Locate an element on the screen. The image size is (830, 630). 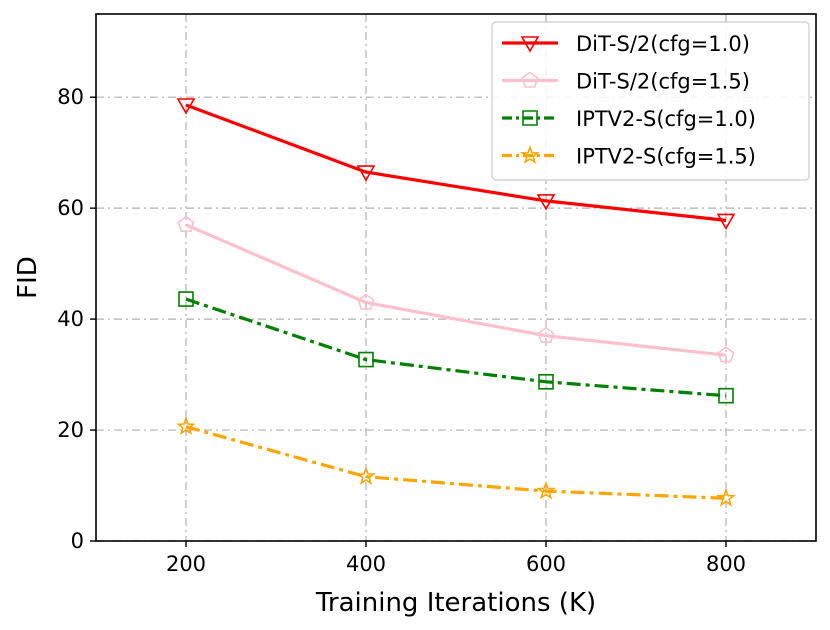
x-axis-label: Training Iterations (K) is located at coordinates (455, 603).